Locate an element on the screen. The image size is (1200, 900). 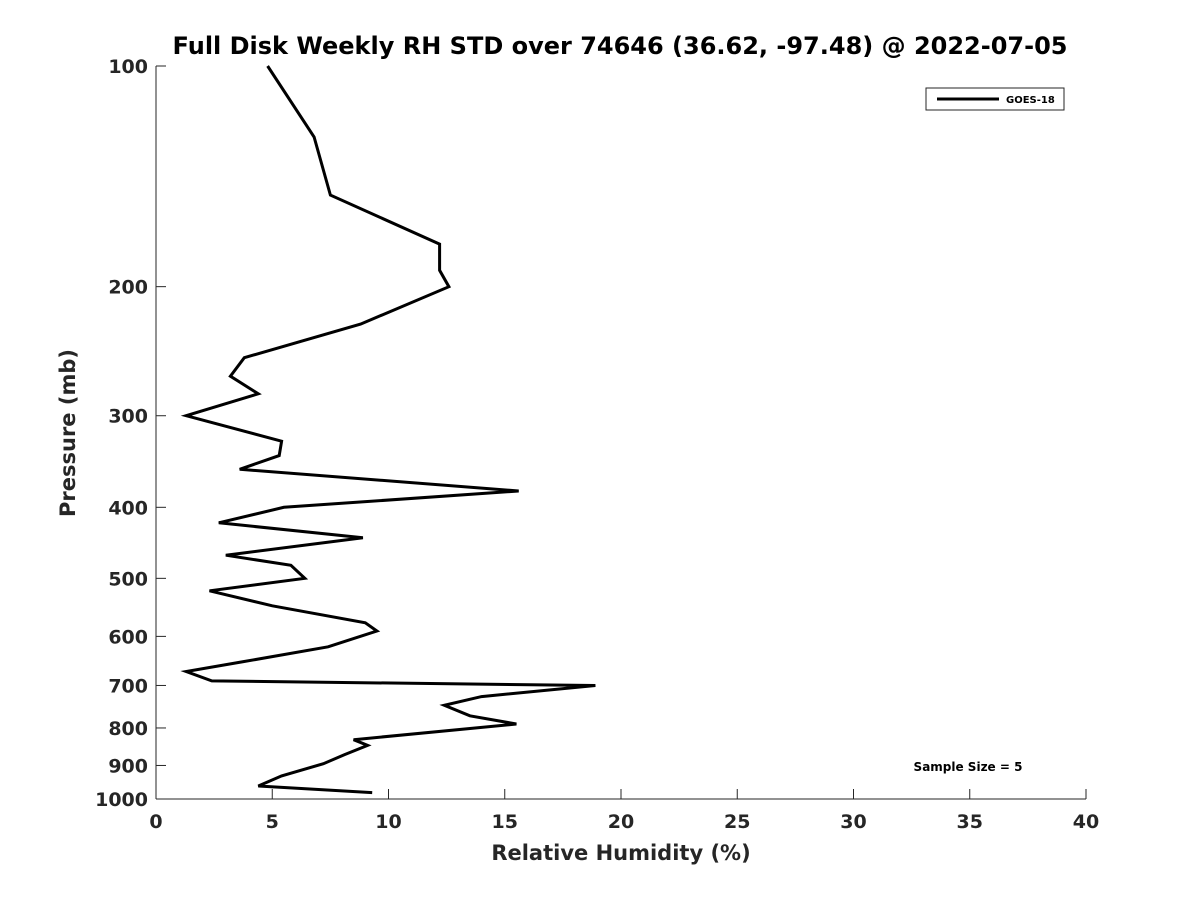
x-tick-label: 5 is located at coordinates (272, 822).